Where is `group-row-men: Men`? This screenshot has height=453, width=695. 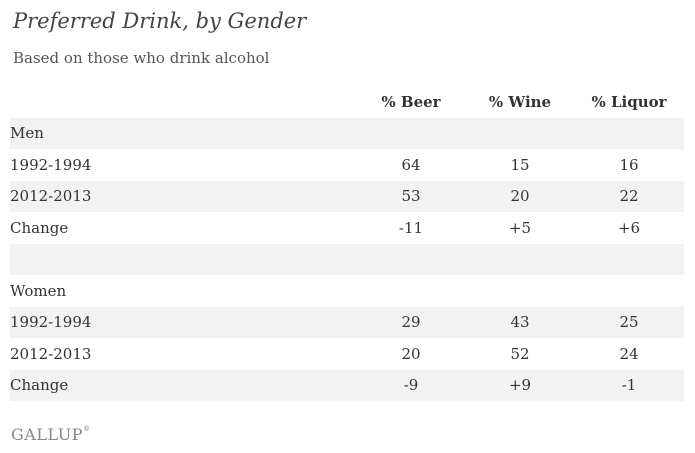
group-row-men: Men is located at coordinates (347, 133).